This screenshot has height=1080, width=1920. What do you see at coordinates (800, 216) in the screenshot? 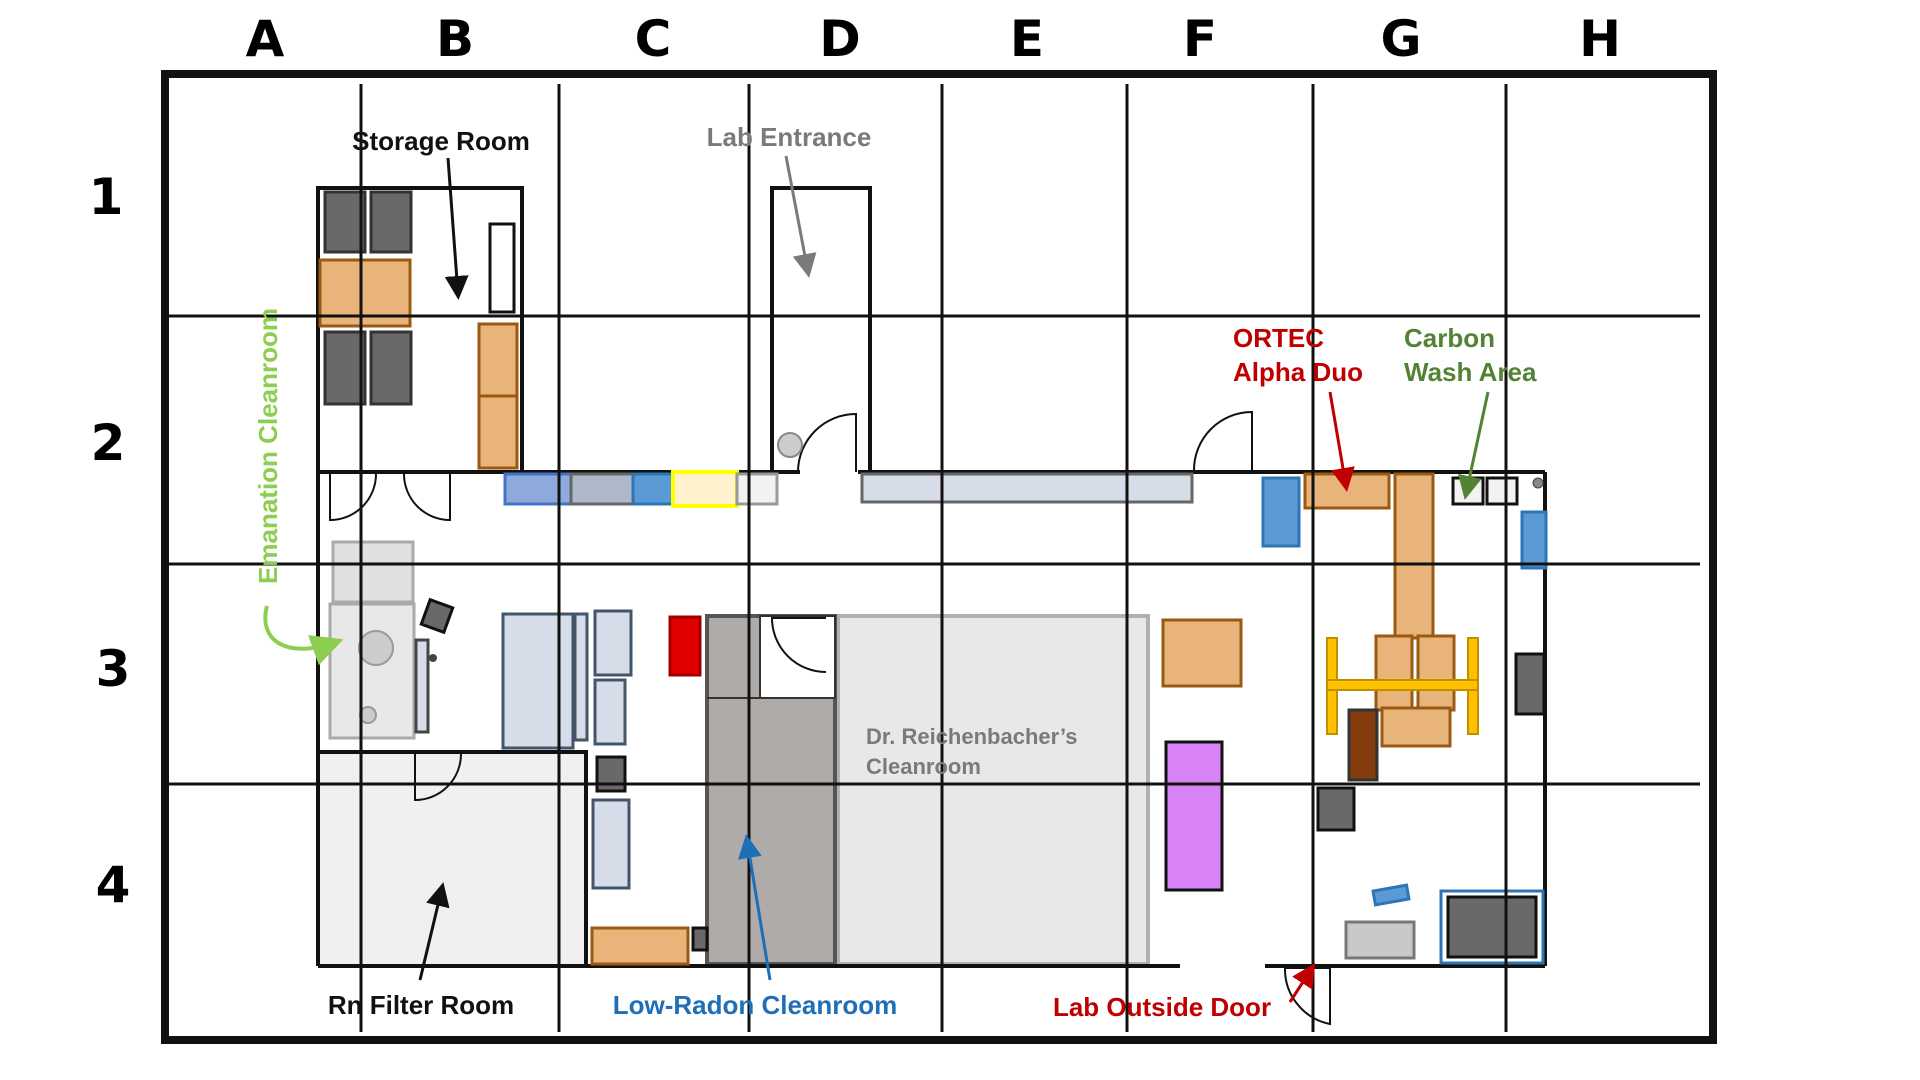
I see `lab-entrance-arrow` at bounding box center [800, 216].